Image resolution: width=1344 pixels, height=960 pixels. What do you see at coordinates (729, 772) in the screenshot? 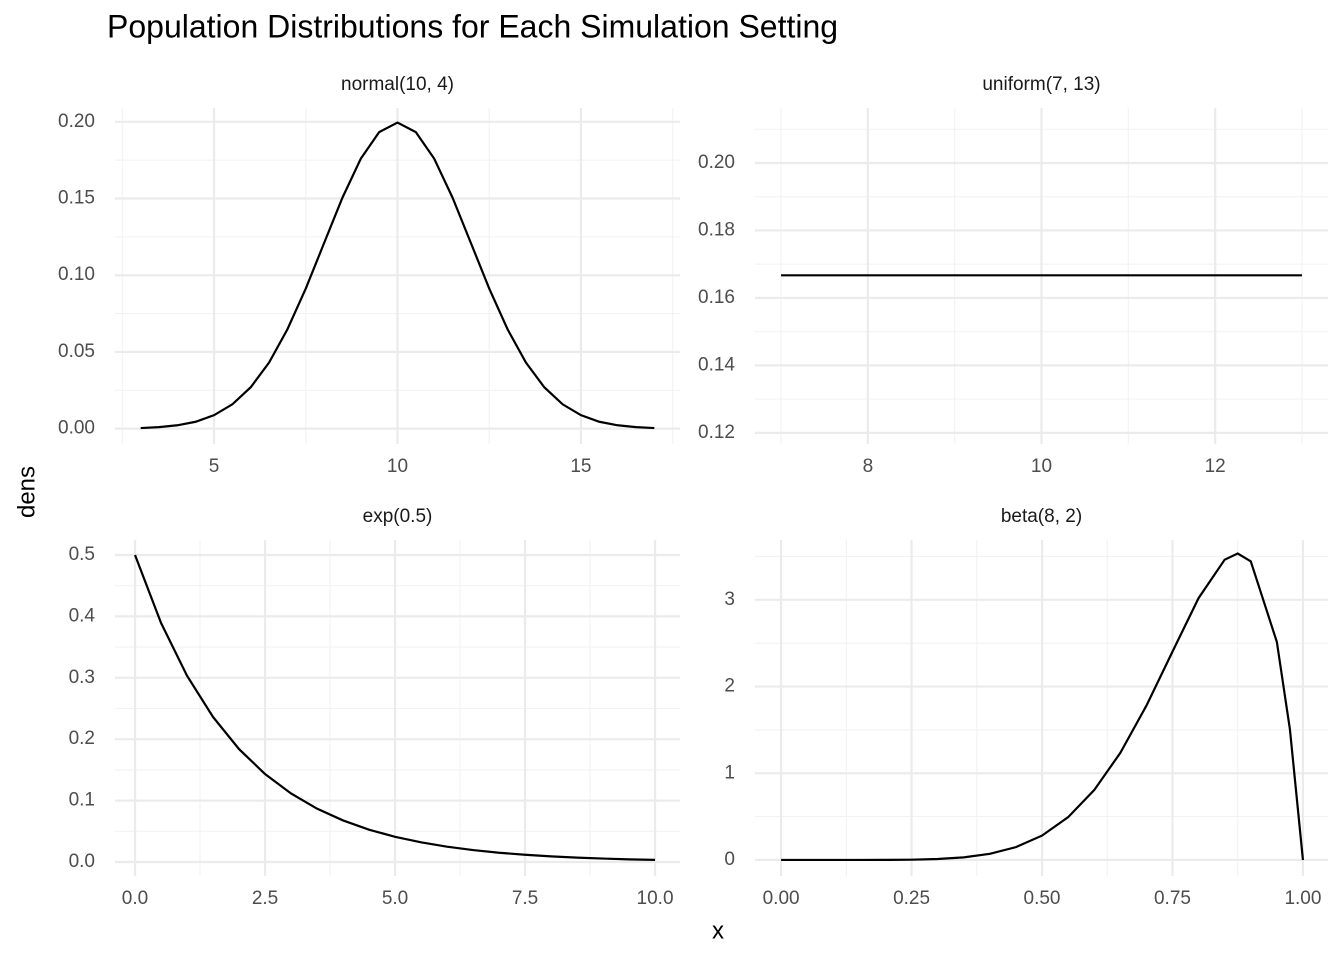
I see `y-tick-label: 1` at bounding box center [729, 772].